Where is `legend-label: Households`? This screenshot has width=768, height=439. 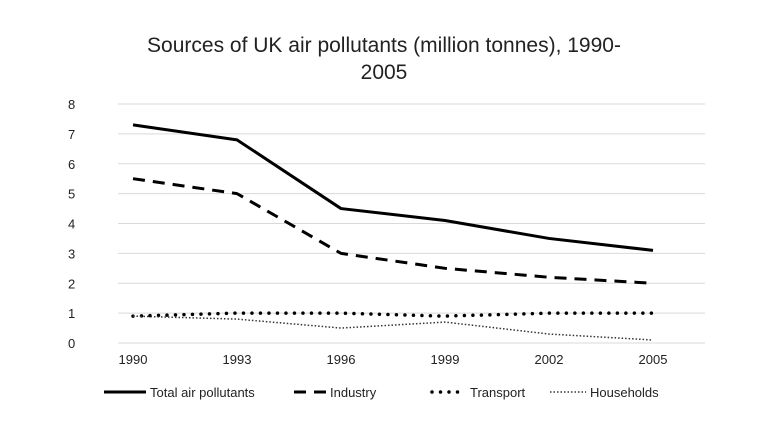
legend-label: Households is located at coordinates (624, 392).